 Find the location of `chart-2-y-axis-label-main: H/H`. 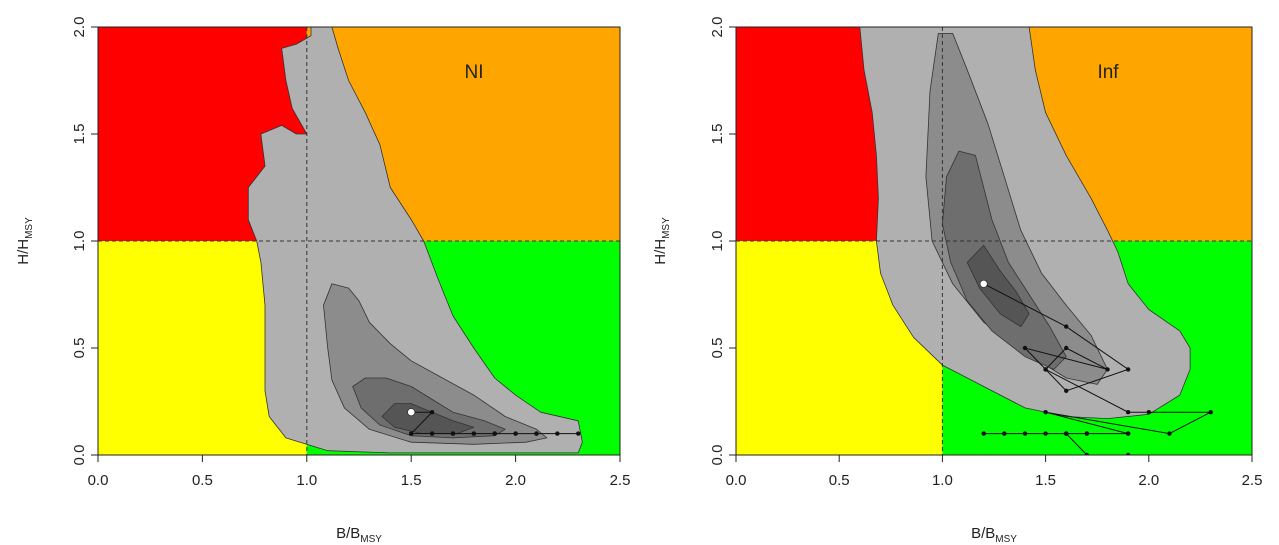

chart-2-y-axis-label-main: H/H is located at coordinates (660, 252).